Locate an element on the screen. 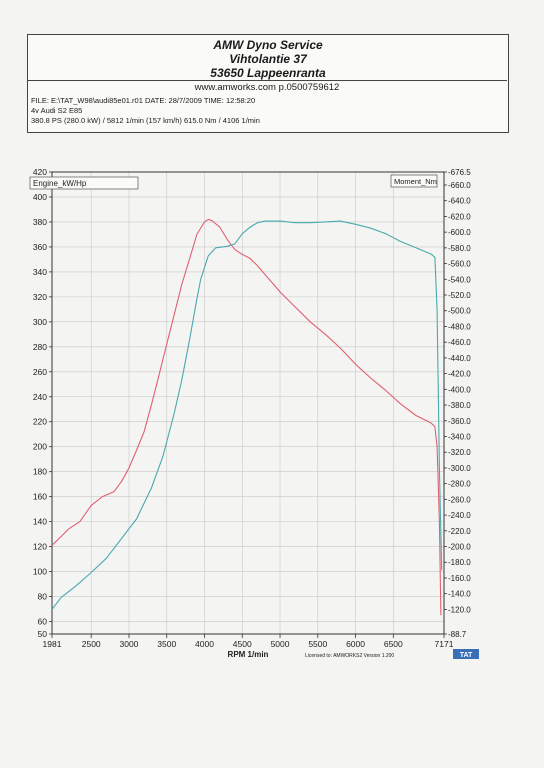  left-tick-label: 300 is located at coordinates (40, 322).